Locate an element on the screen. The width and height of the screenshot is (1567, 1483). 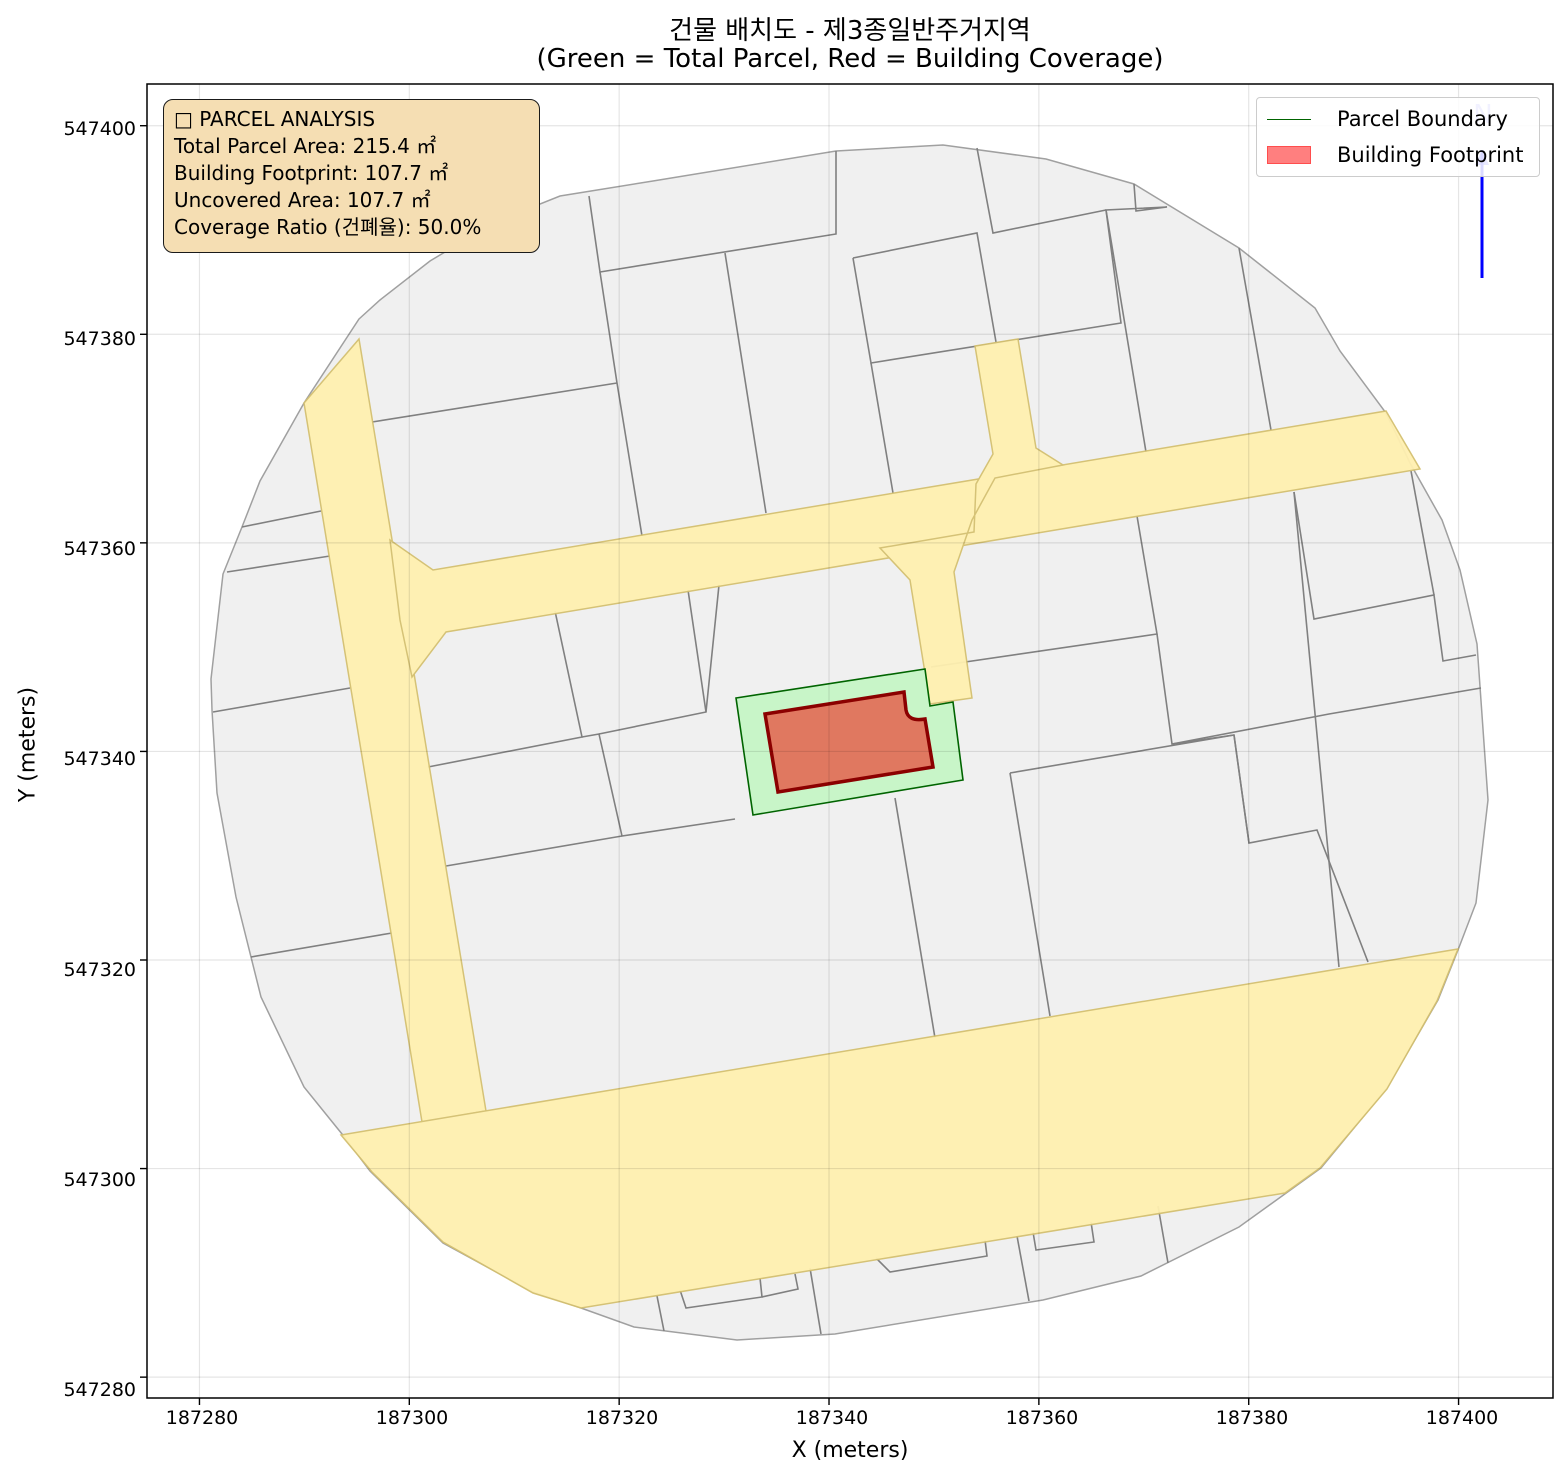
legend-label: Building Footprint is located at coordinates (1430, 155).